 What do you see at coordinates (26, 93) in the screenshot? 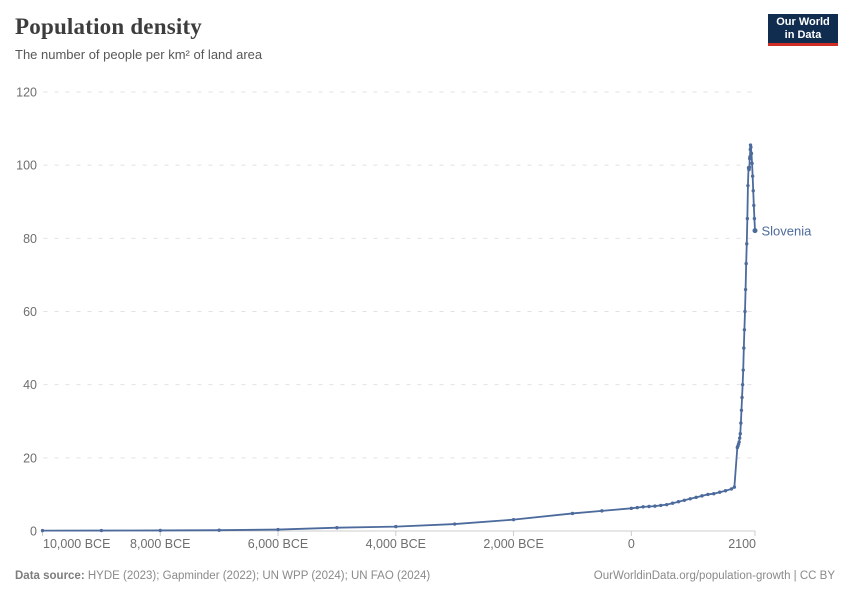
I see `y-tick-label: 120` at bounding box center [26, 93].